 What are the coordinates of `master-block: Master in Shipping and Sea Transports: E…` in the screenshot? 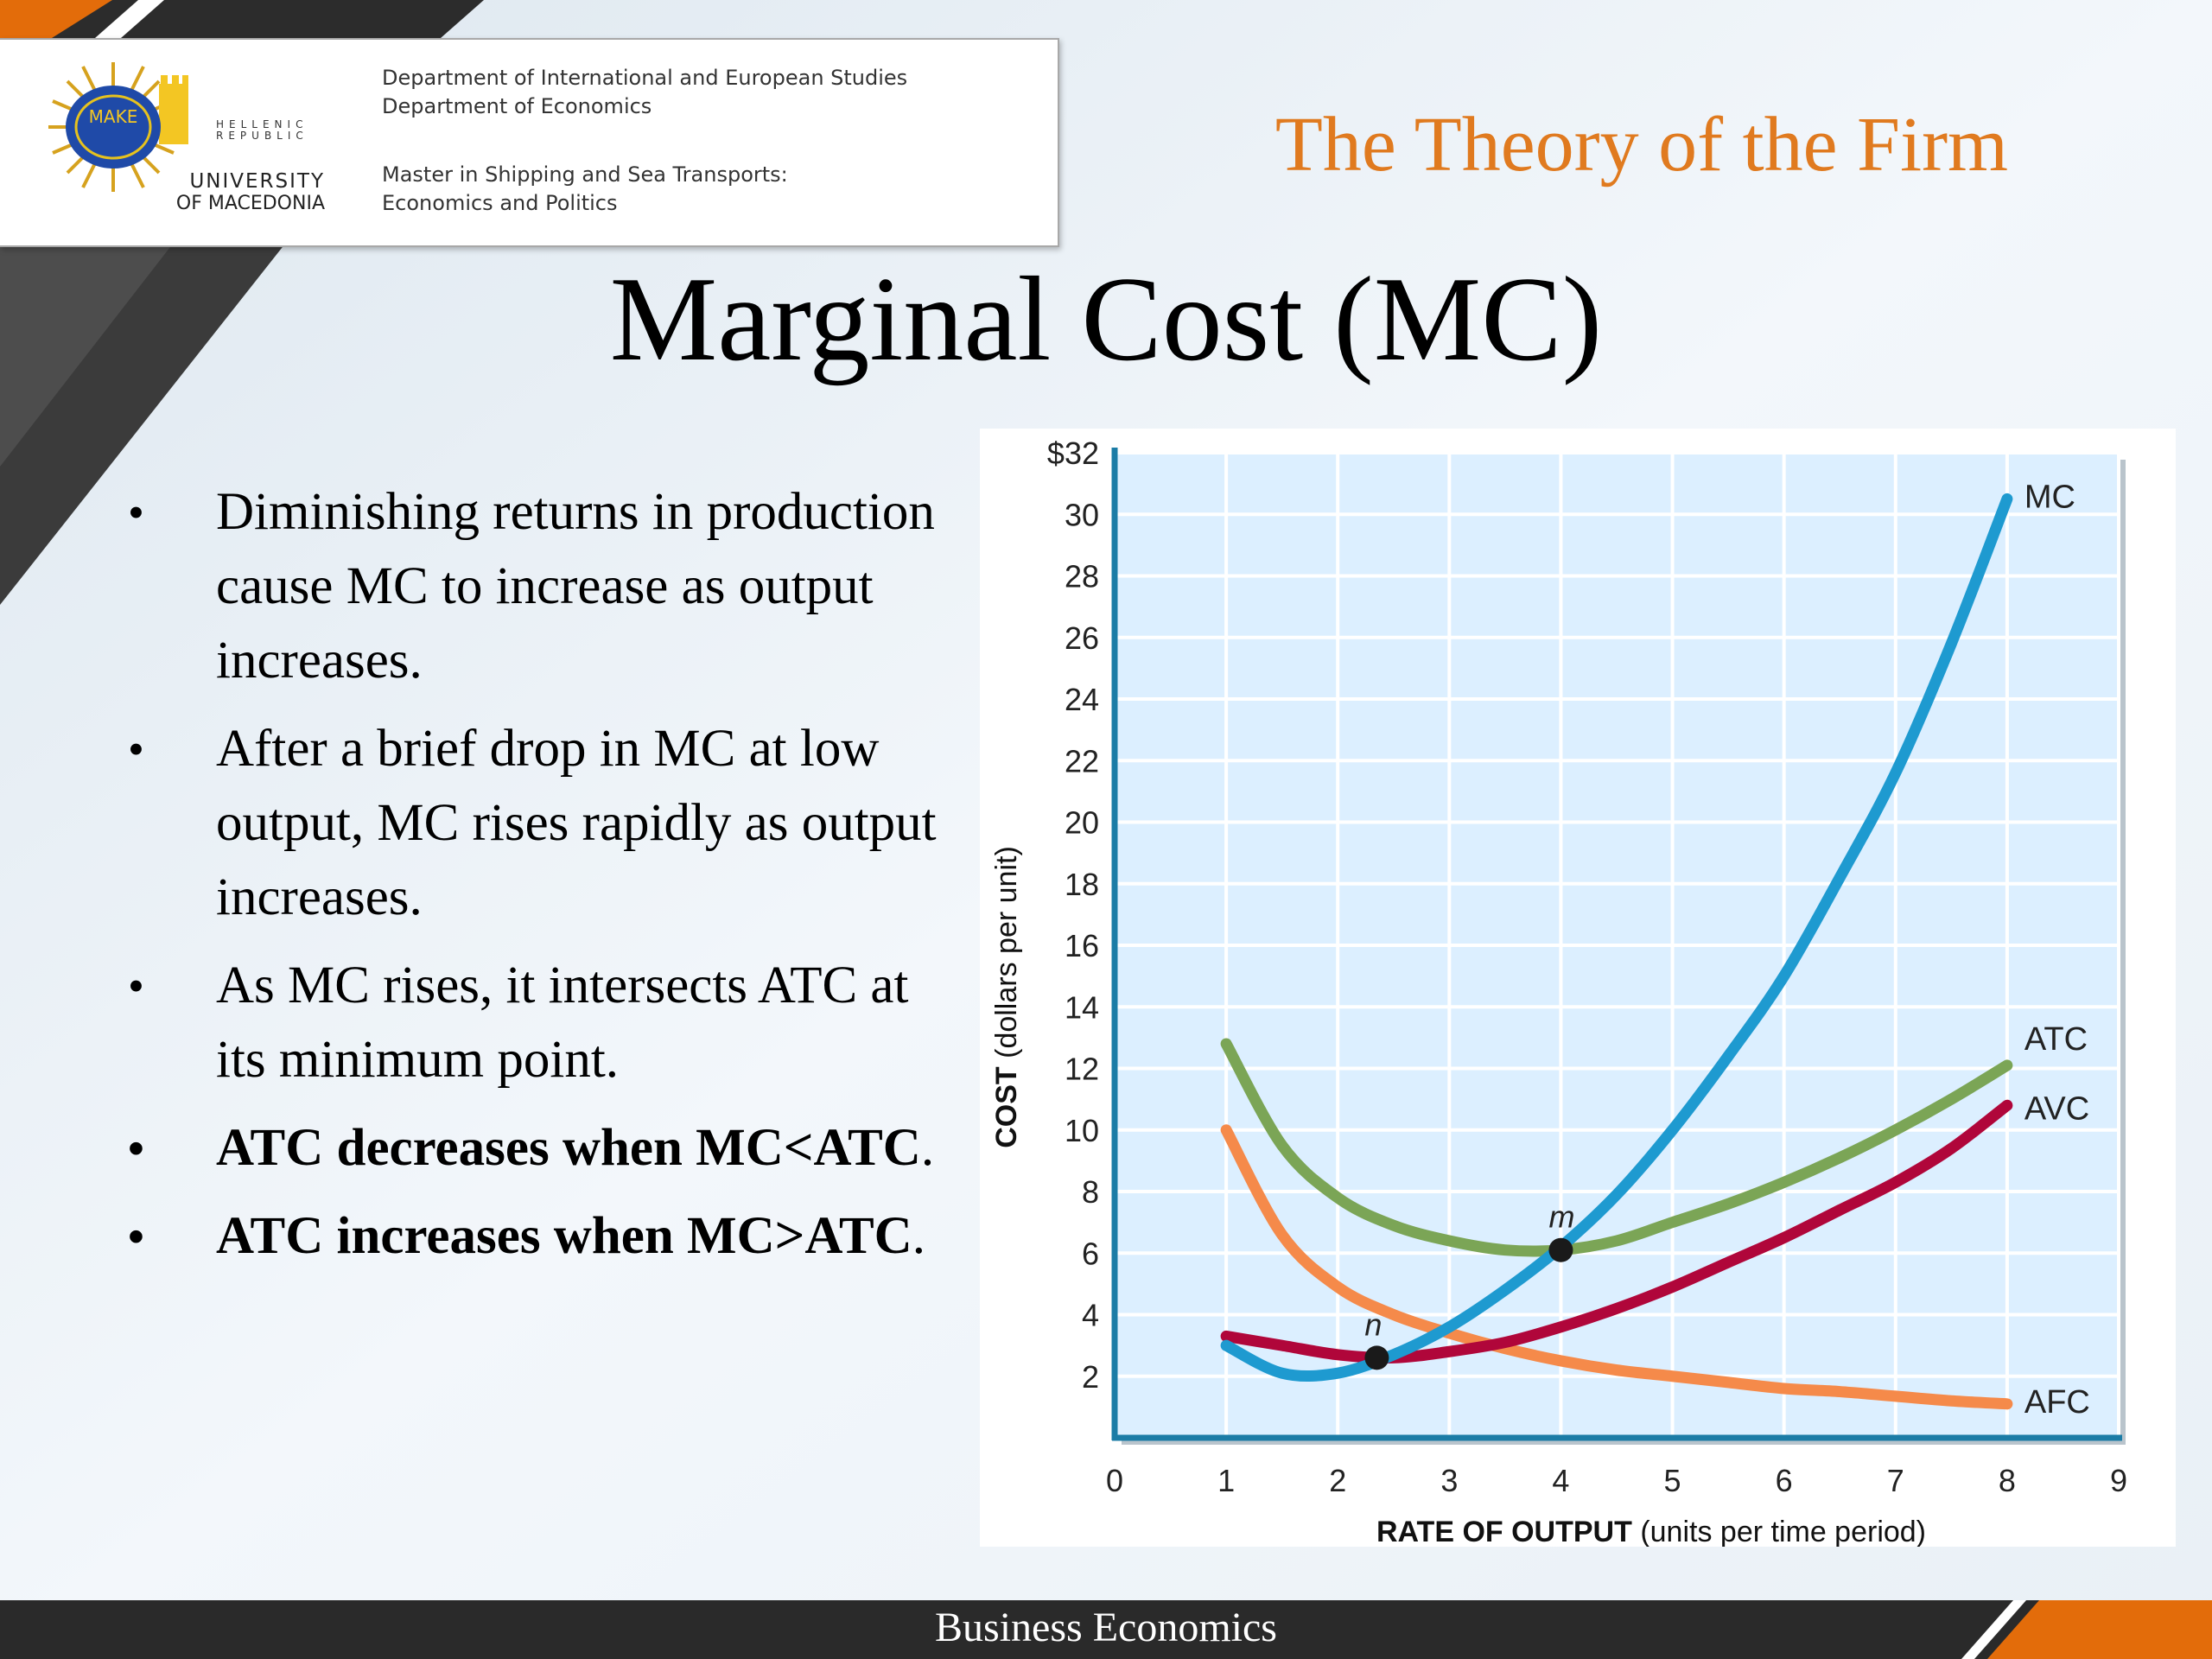 It's located at (585, 189).